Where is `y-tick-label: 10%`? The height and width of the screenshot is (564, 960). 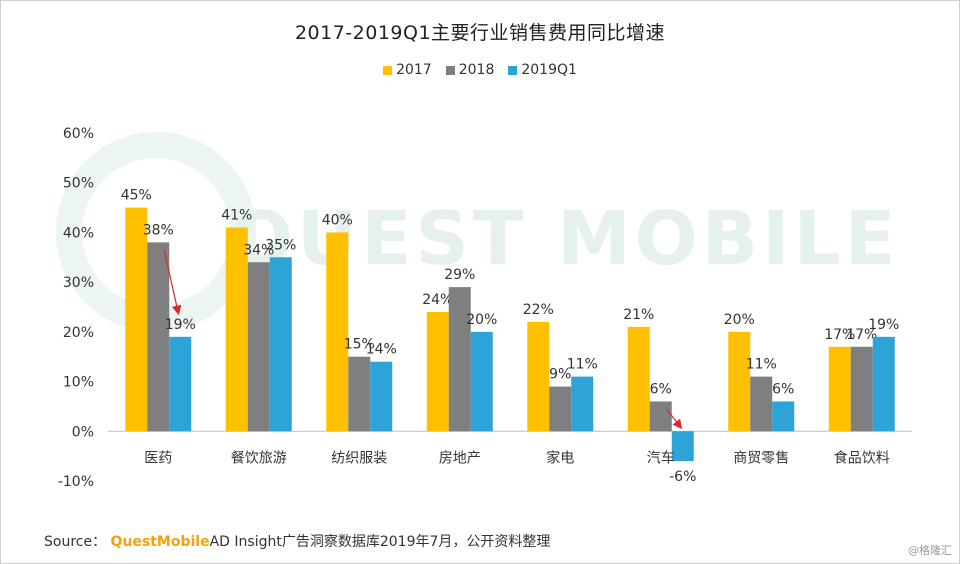 y-tick-label: 10% is located at coordinates (78, 383).